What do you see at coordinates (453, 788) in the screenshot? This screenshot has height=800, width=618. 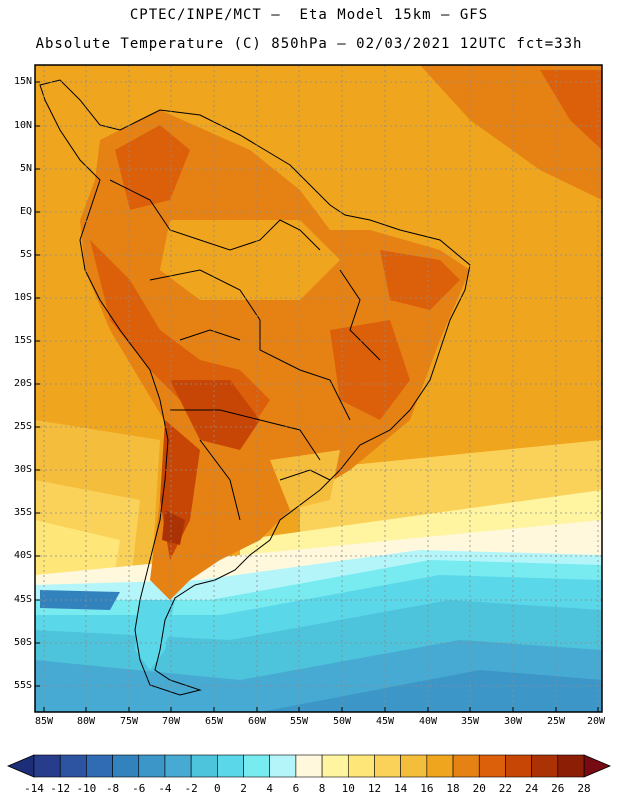 I see `colorbar-label: 18` at bounding box center [453, 788].